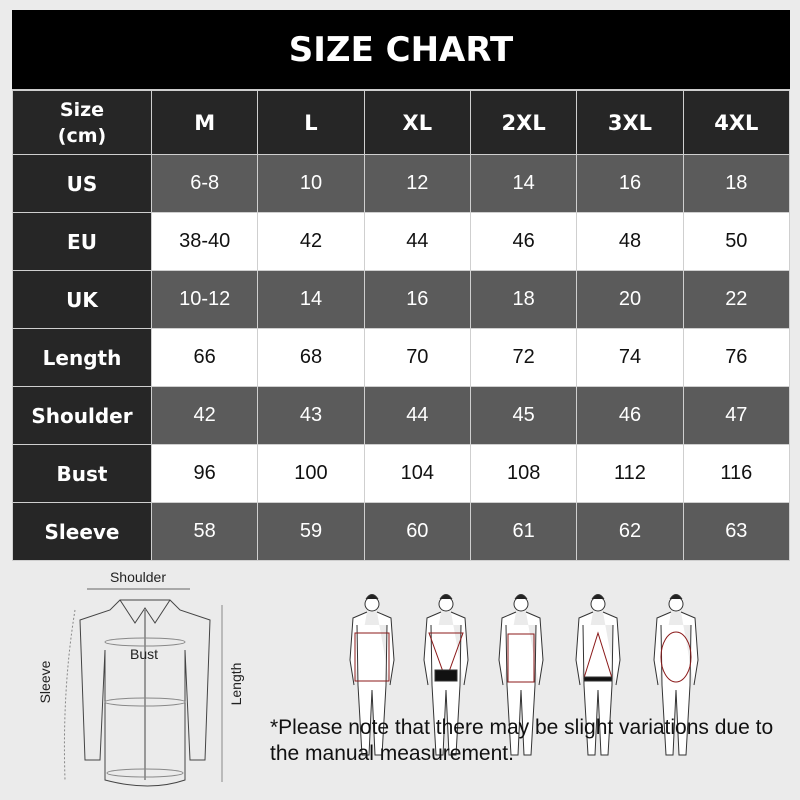  Describe the element at coordinates (82, 415) in the screenshot. I see `row-label: Shoulder` at that location.